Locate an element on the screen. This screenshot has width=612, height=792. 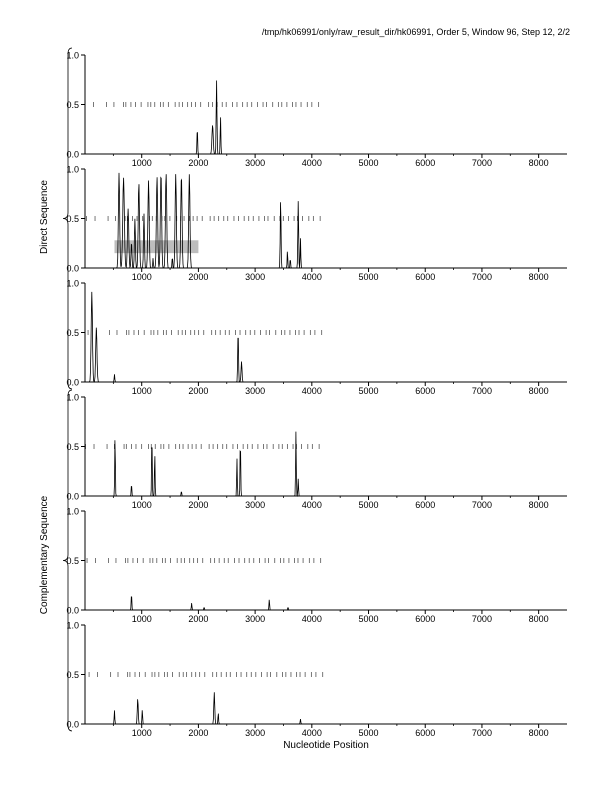
direct-brace is located at coordinates (67, 218).